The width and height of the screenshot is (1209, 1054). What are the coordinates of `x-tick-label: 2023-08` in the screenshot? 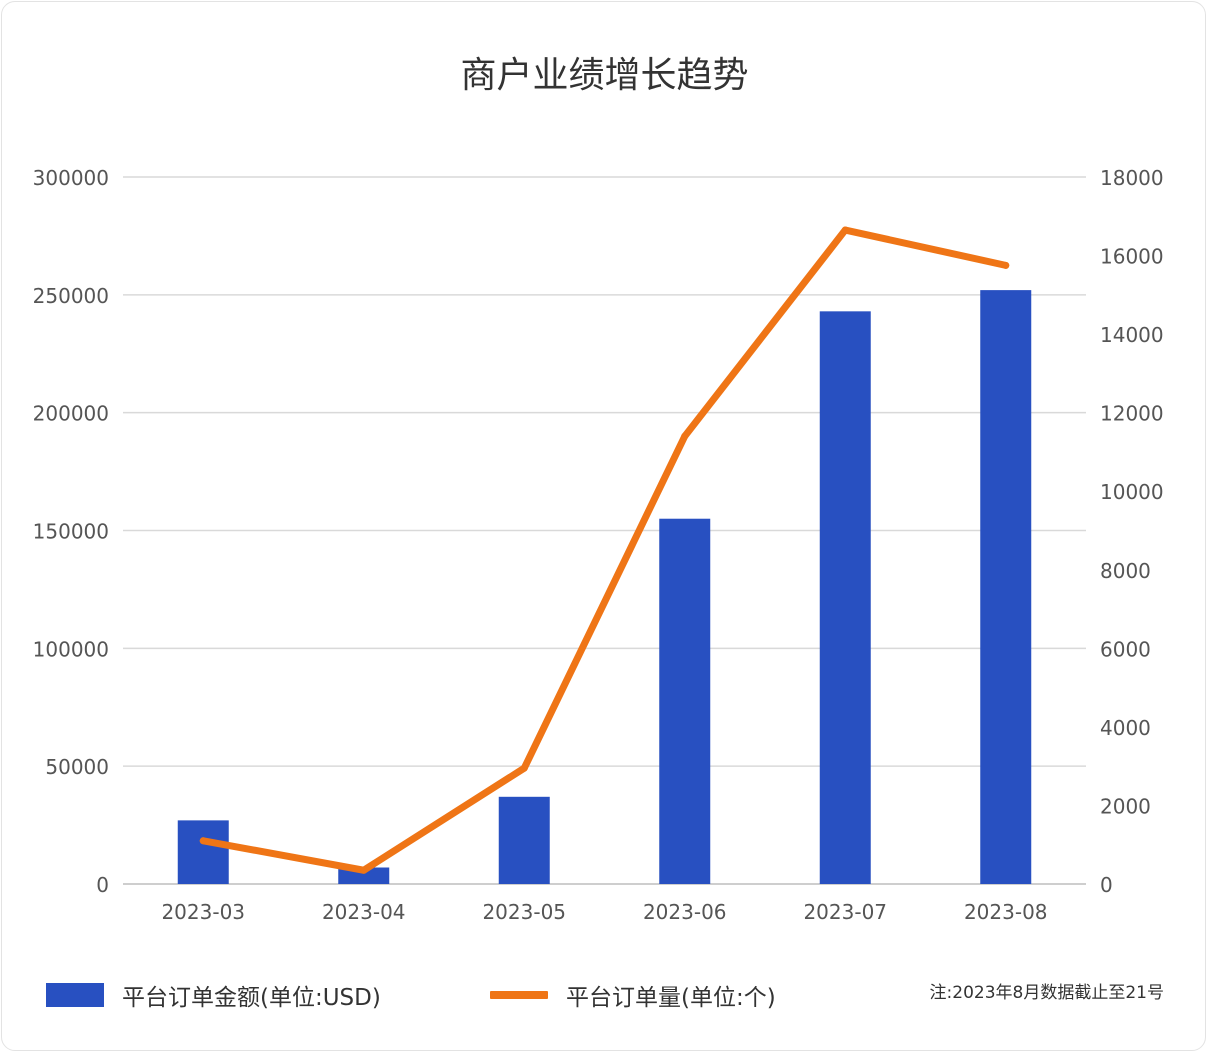 It's located at (1006, 912).